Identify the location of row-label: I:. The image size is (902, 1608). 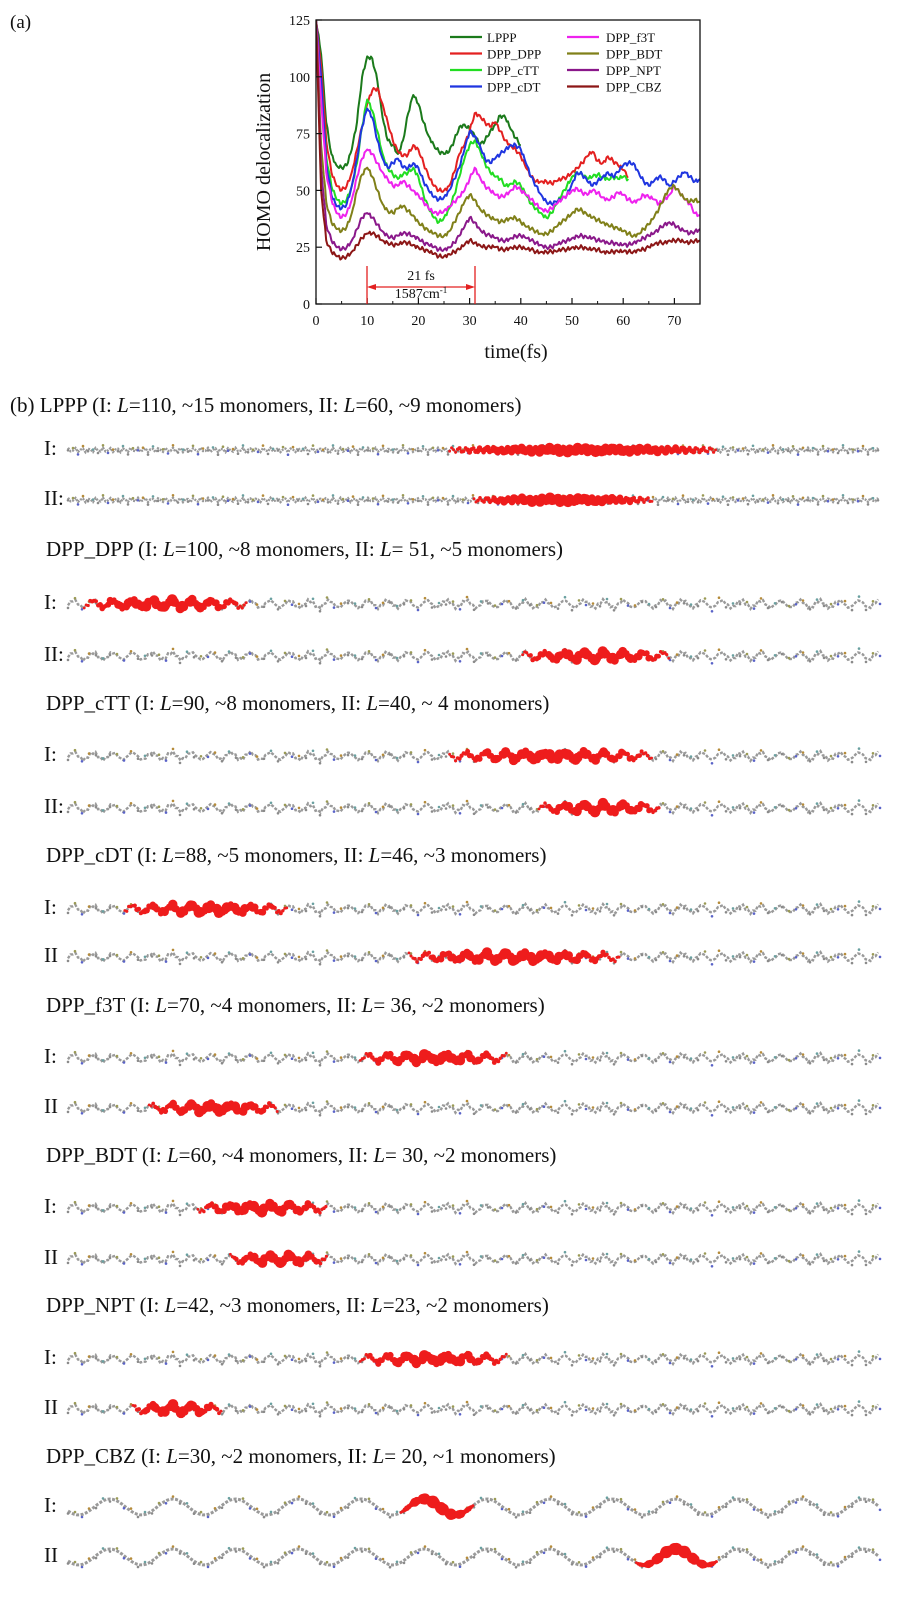
(50, 448).